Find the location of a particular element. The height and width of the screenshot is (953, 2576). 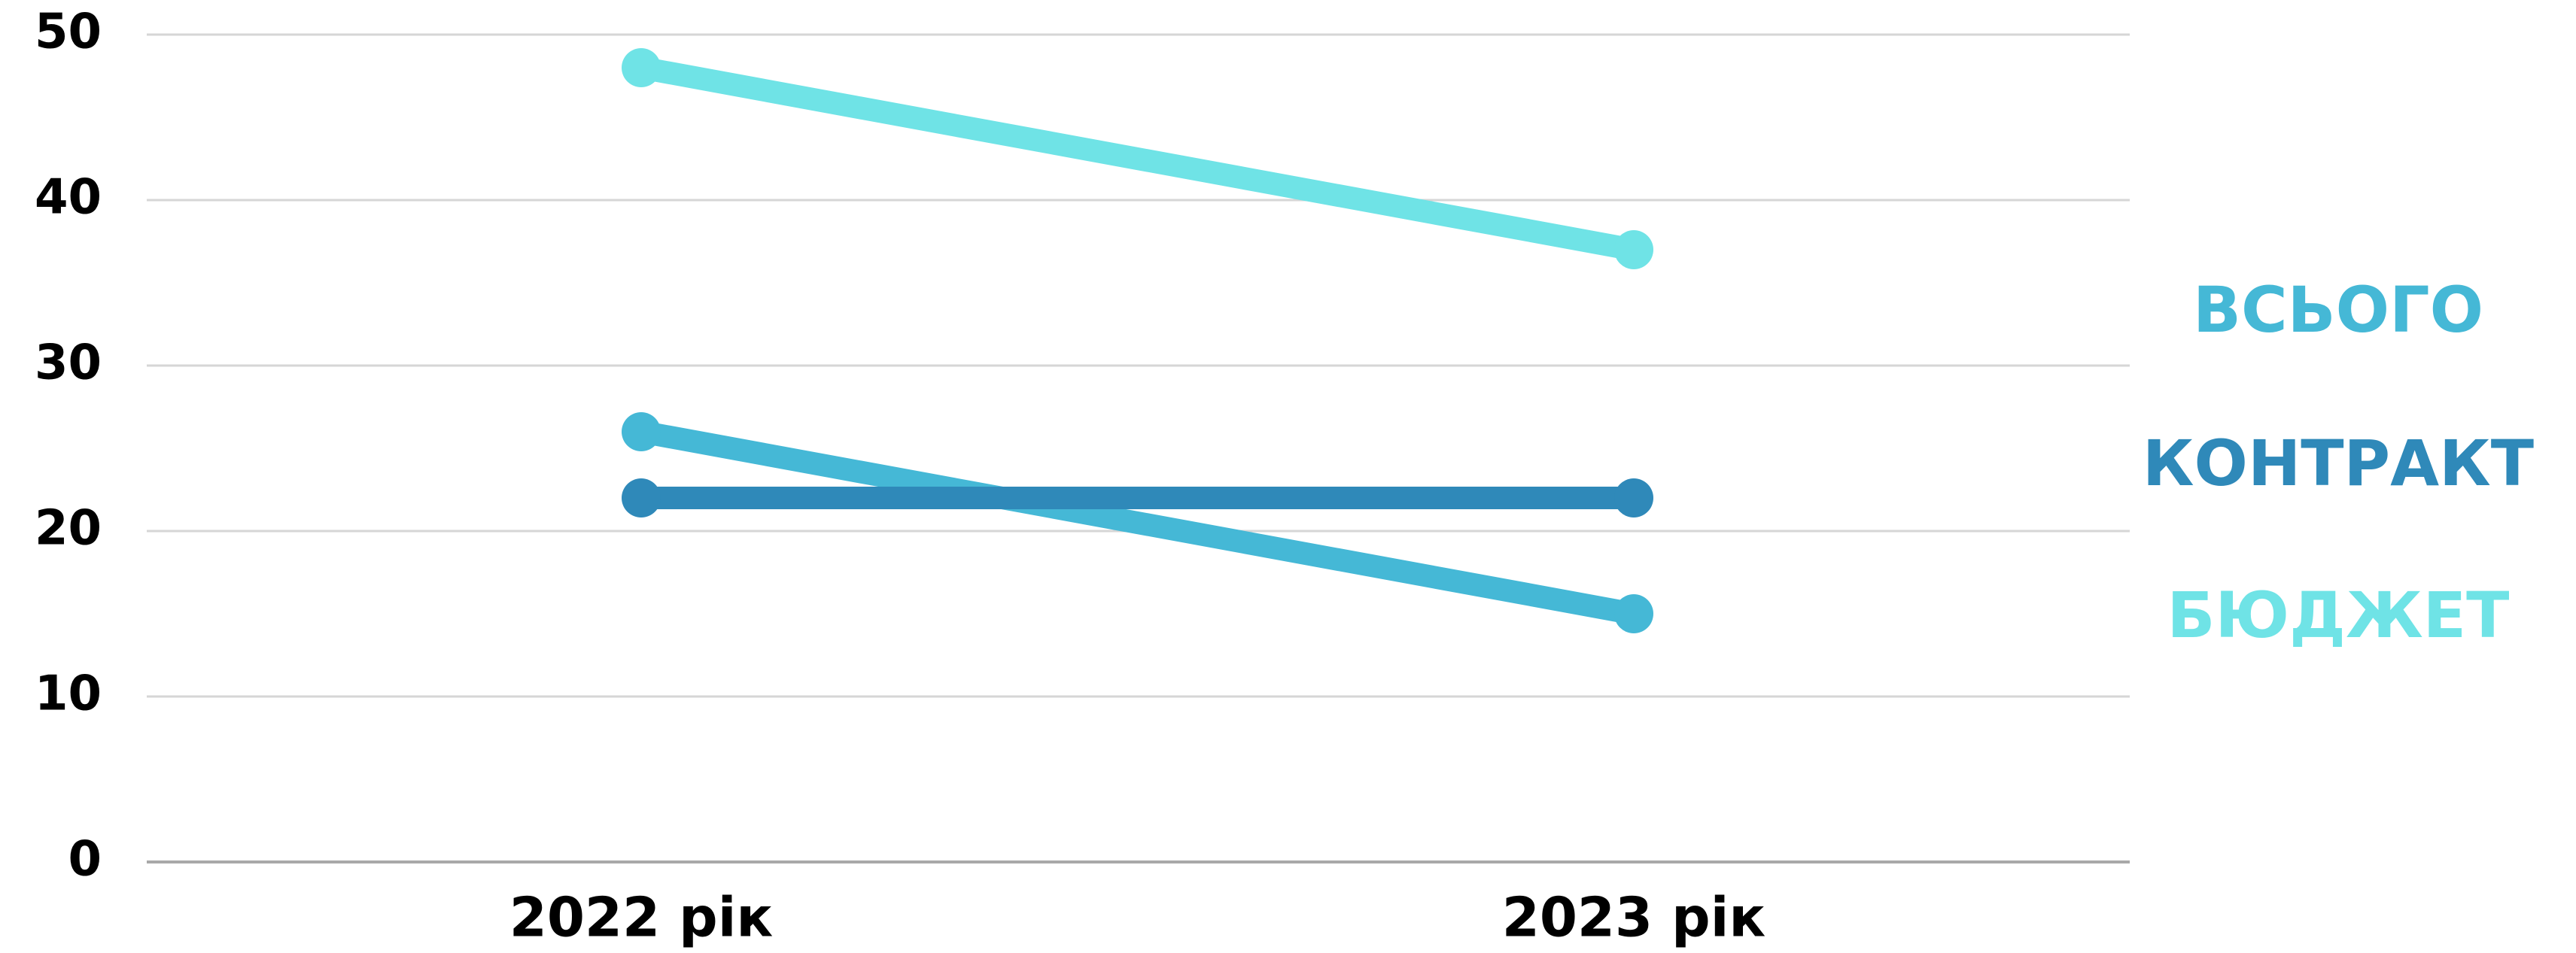

y-tick-label: 40 is located at coordinates (68, 198).